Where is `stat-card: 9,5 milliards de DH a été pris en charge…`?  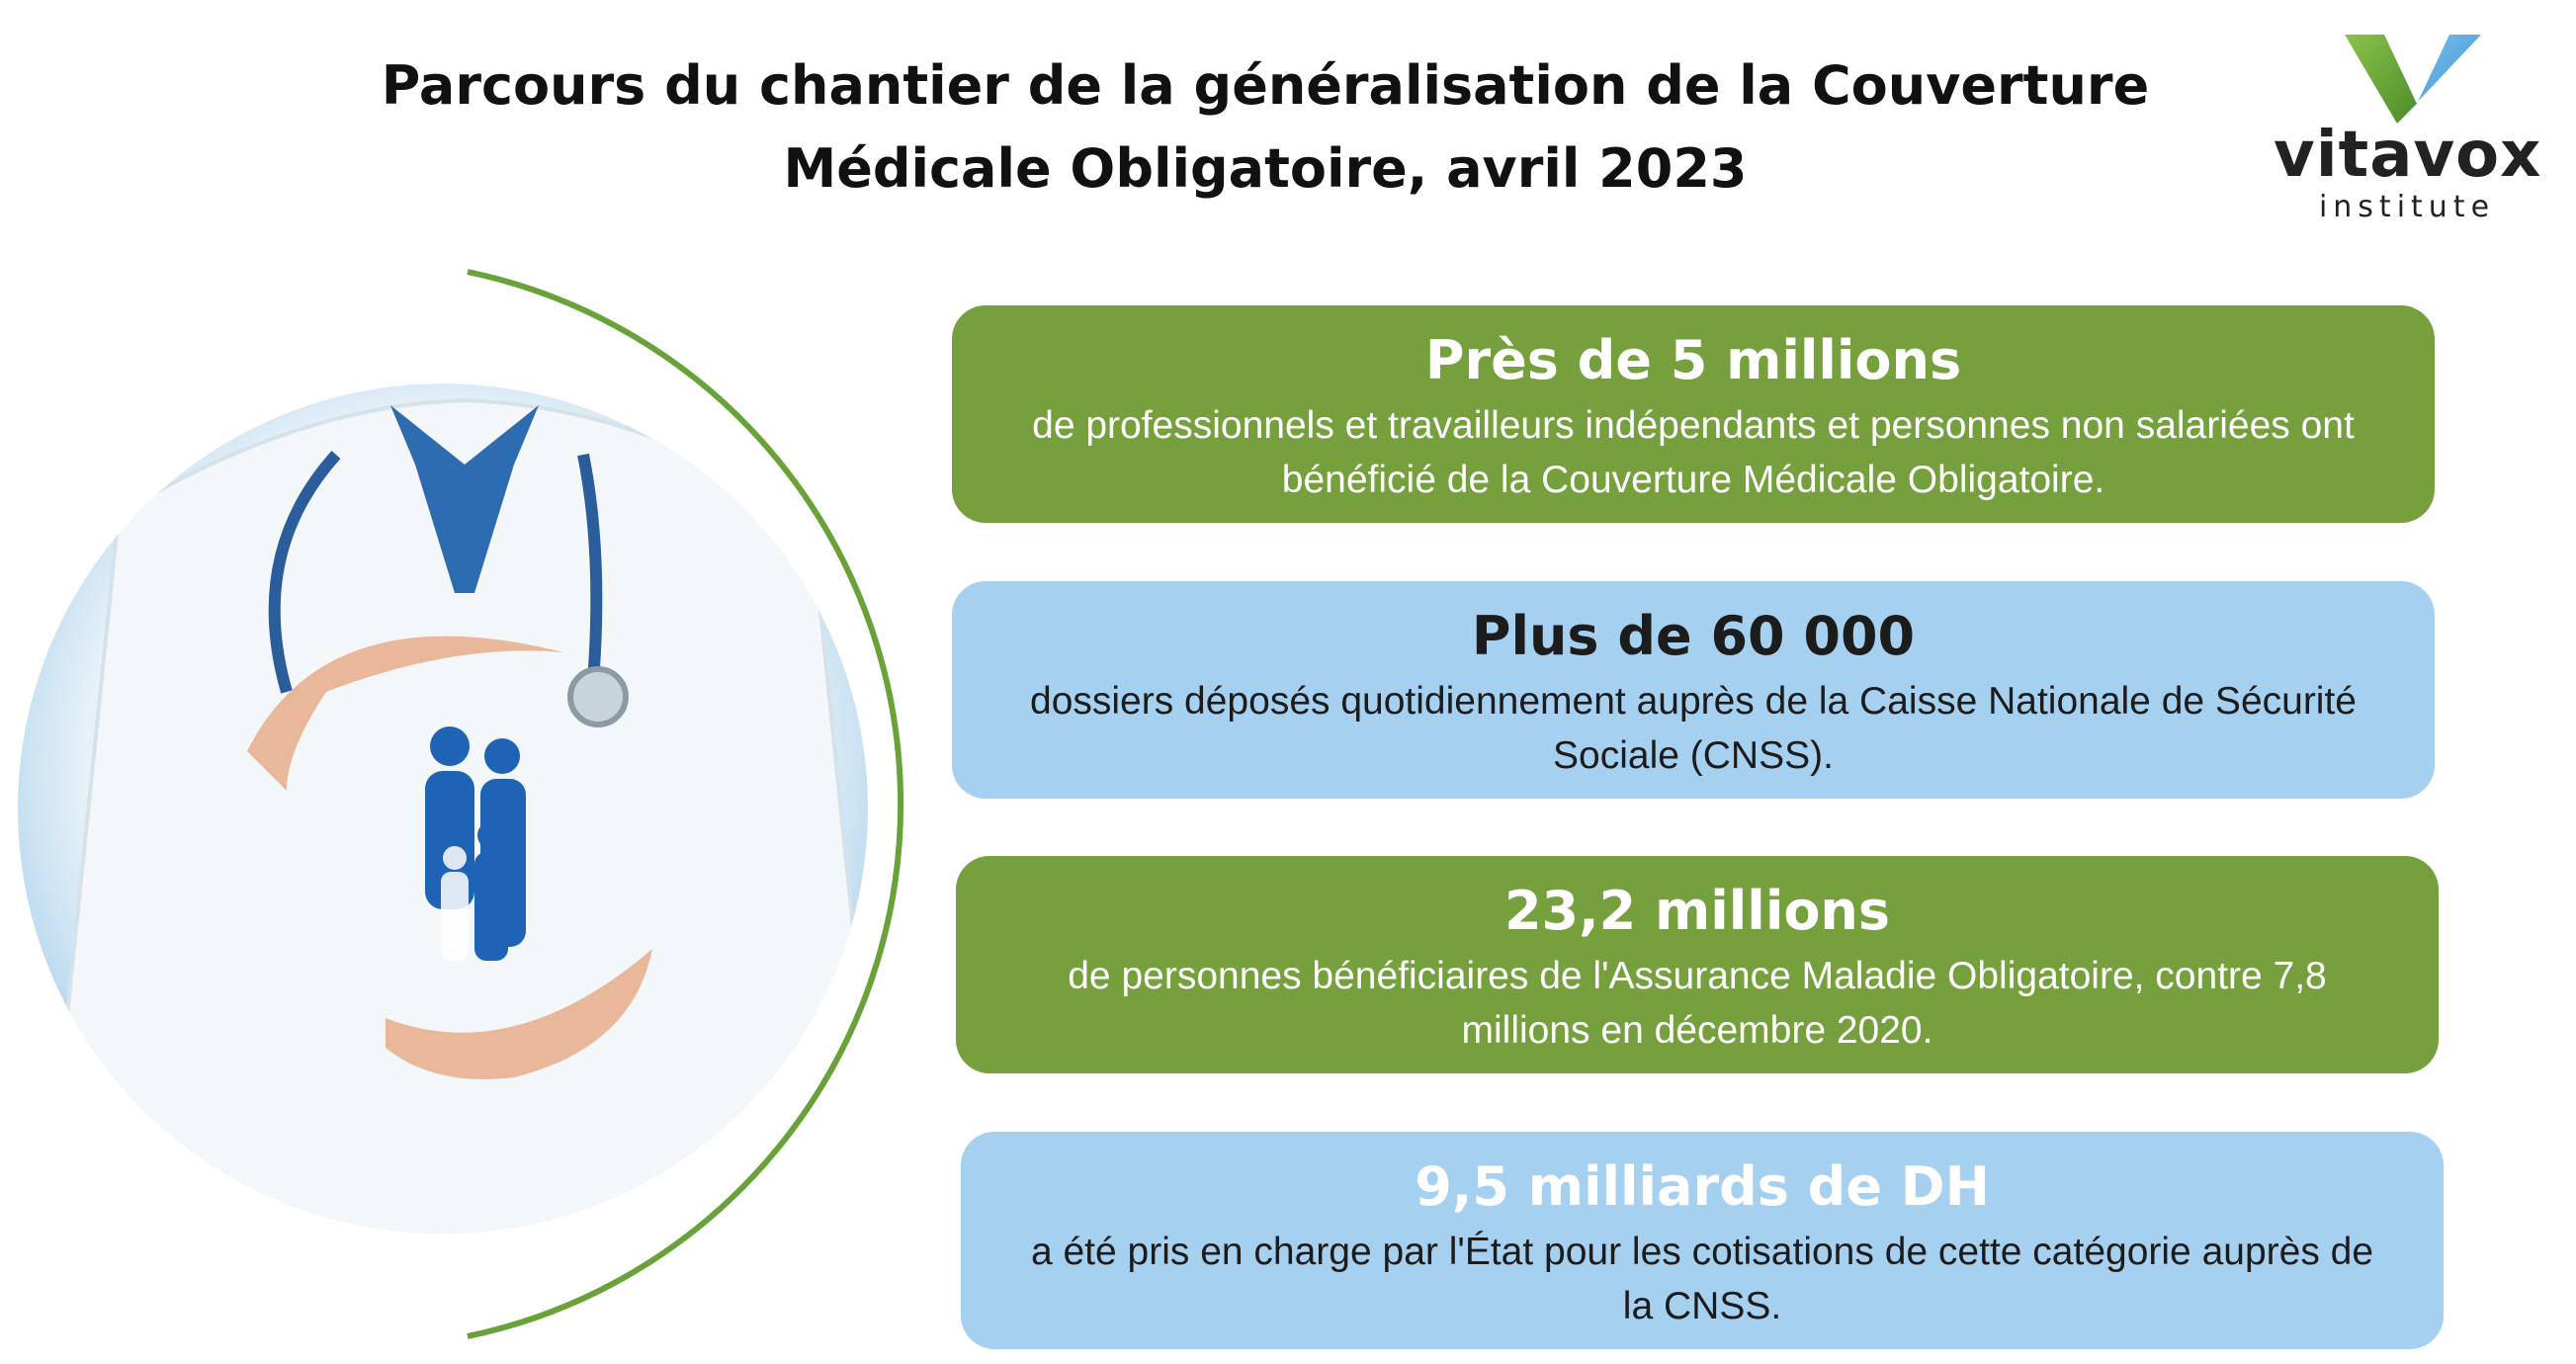
stat-card: 9,5 milliards de DH a été pris en charge… is located at coordinates (1702, 1240).